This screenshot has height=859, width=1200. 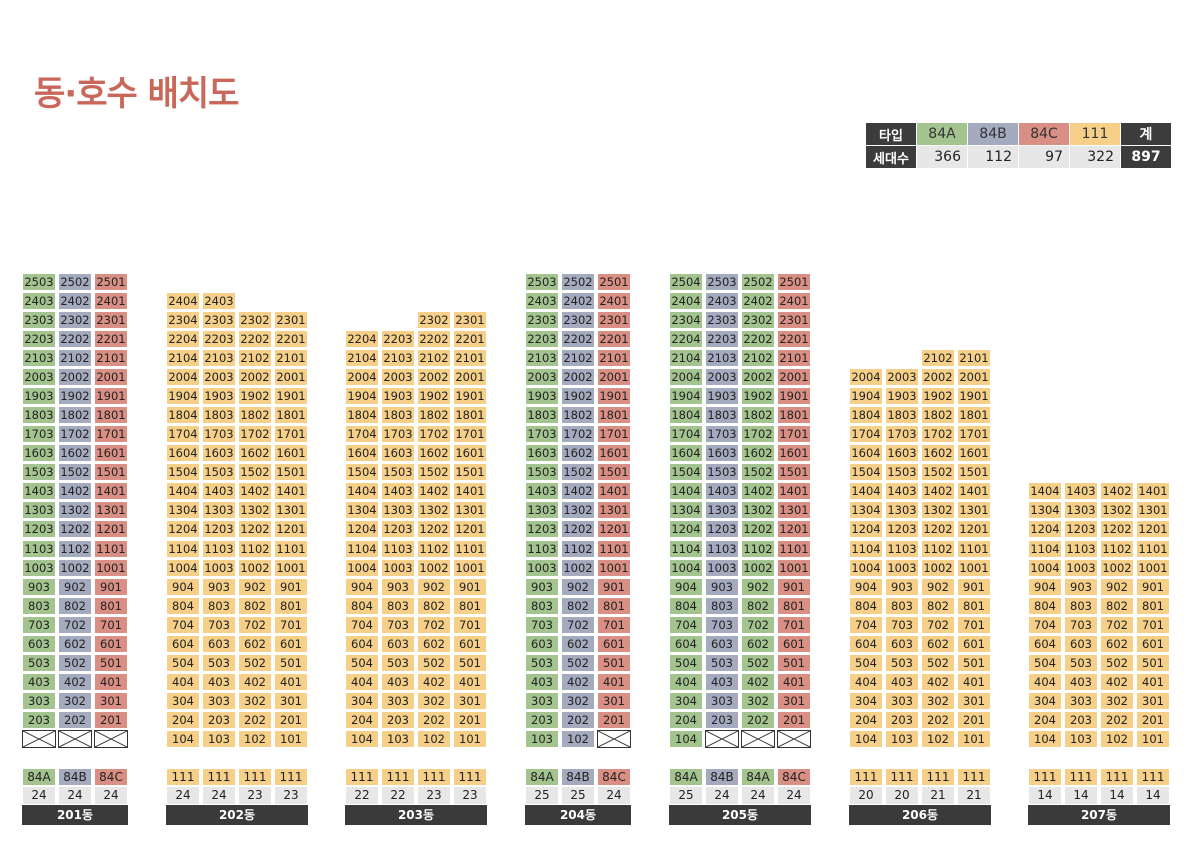 What do you see at coordinates (542, 795) in the screenshot?
I see `line-unit-count: 25` at bounding box center [542, 795].